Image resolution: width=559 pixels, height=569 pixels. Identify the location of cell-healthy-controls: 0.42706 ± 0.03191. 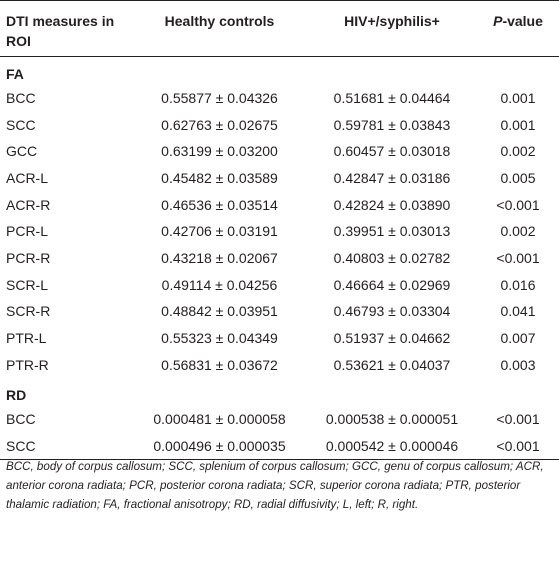
(219, 231).